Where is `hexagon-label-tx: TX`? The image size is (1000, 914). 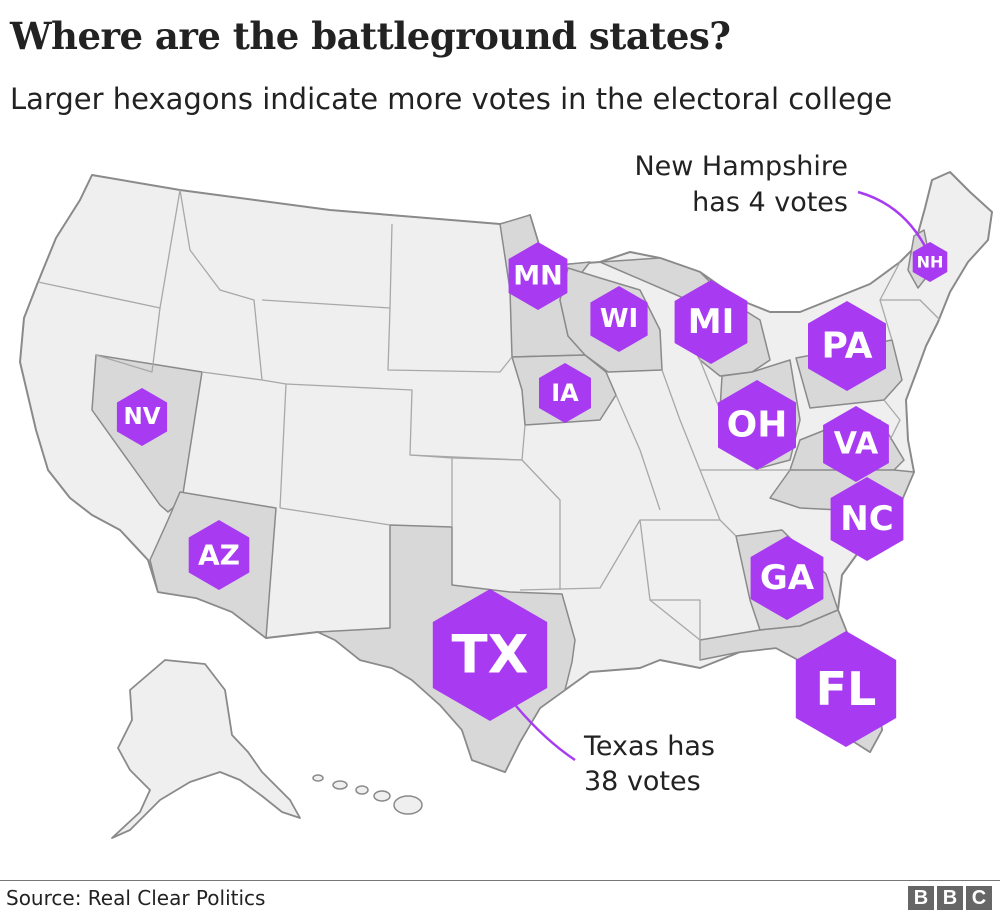 hexagon-label-tx: TX is located at coordinates (489, 655).